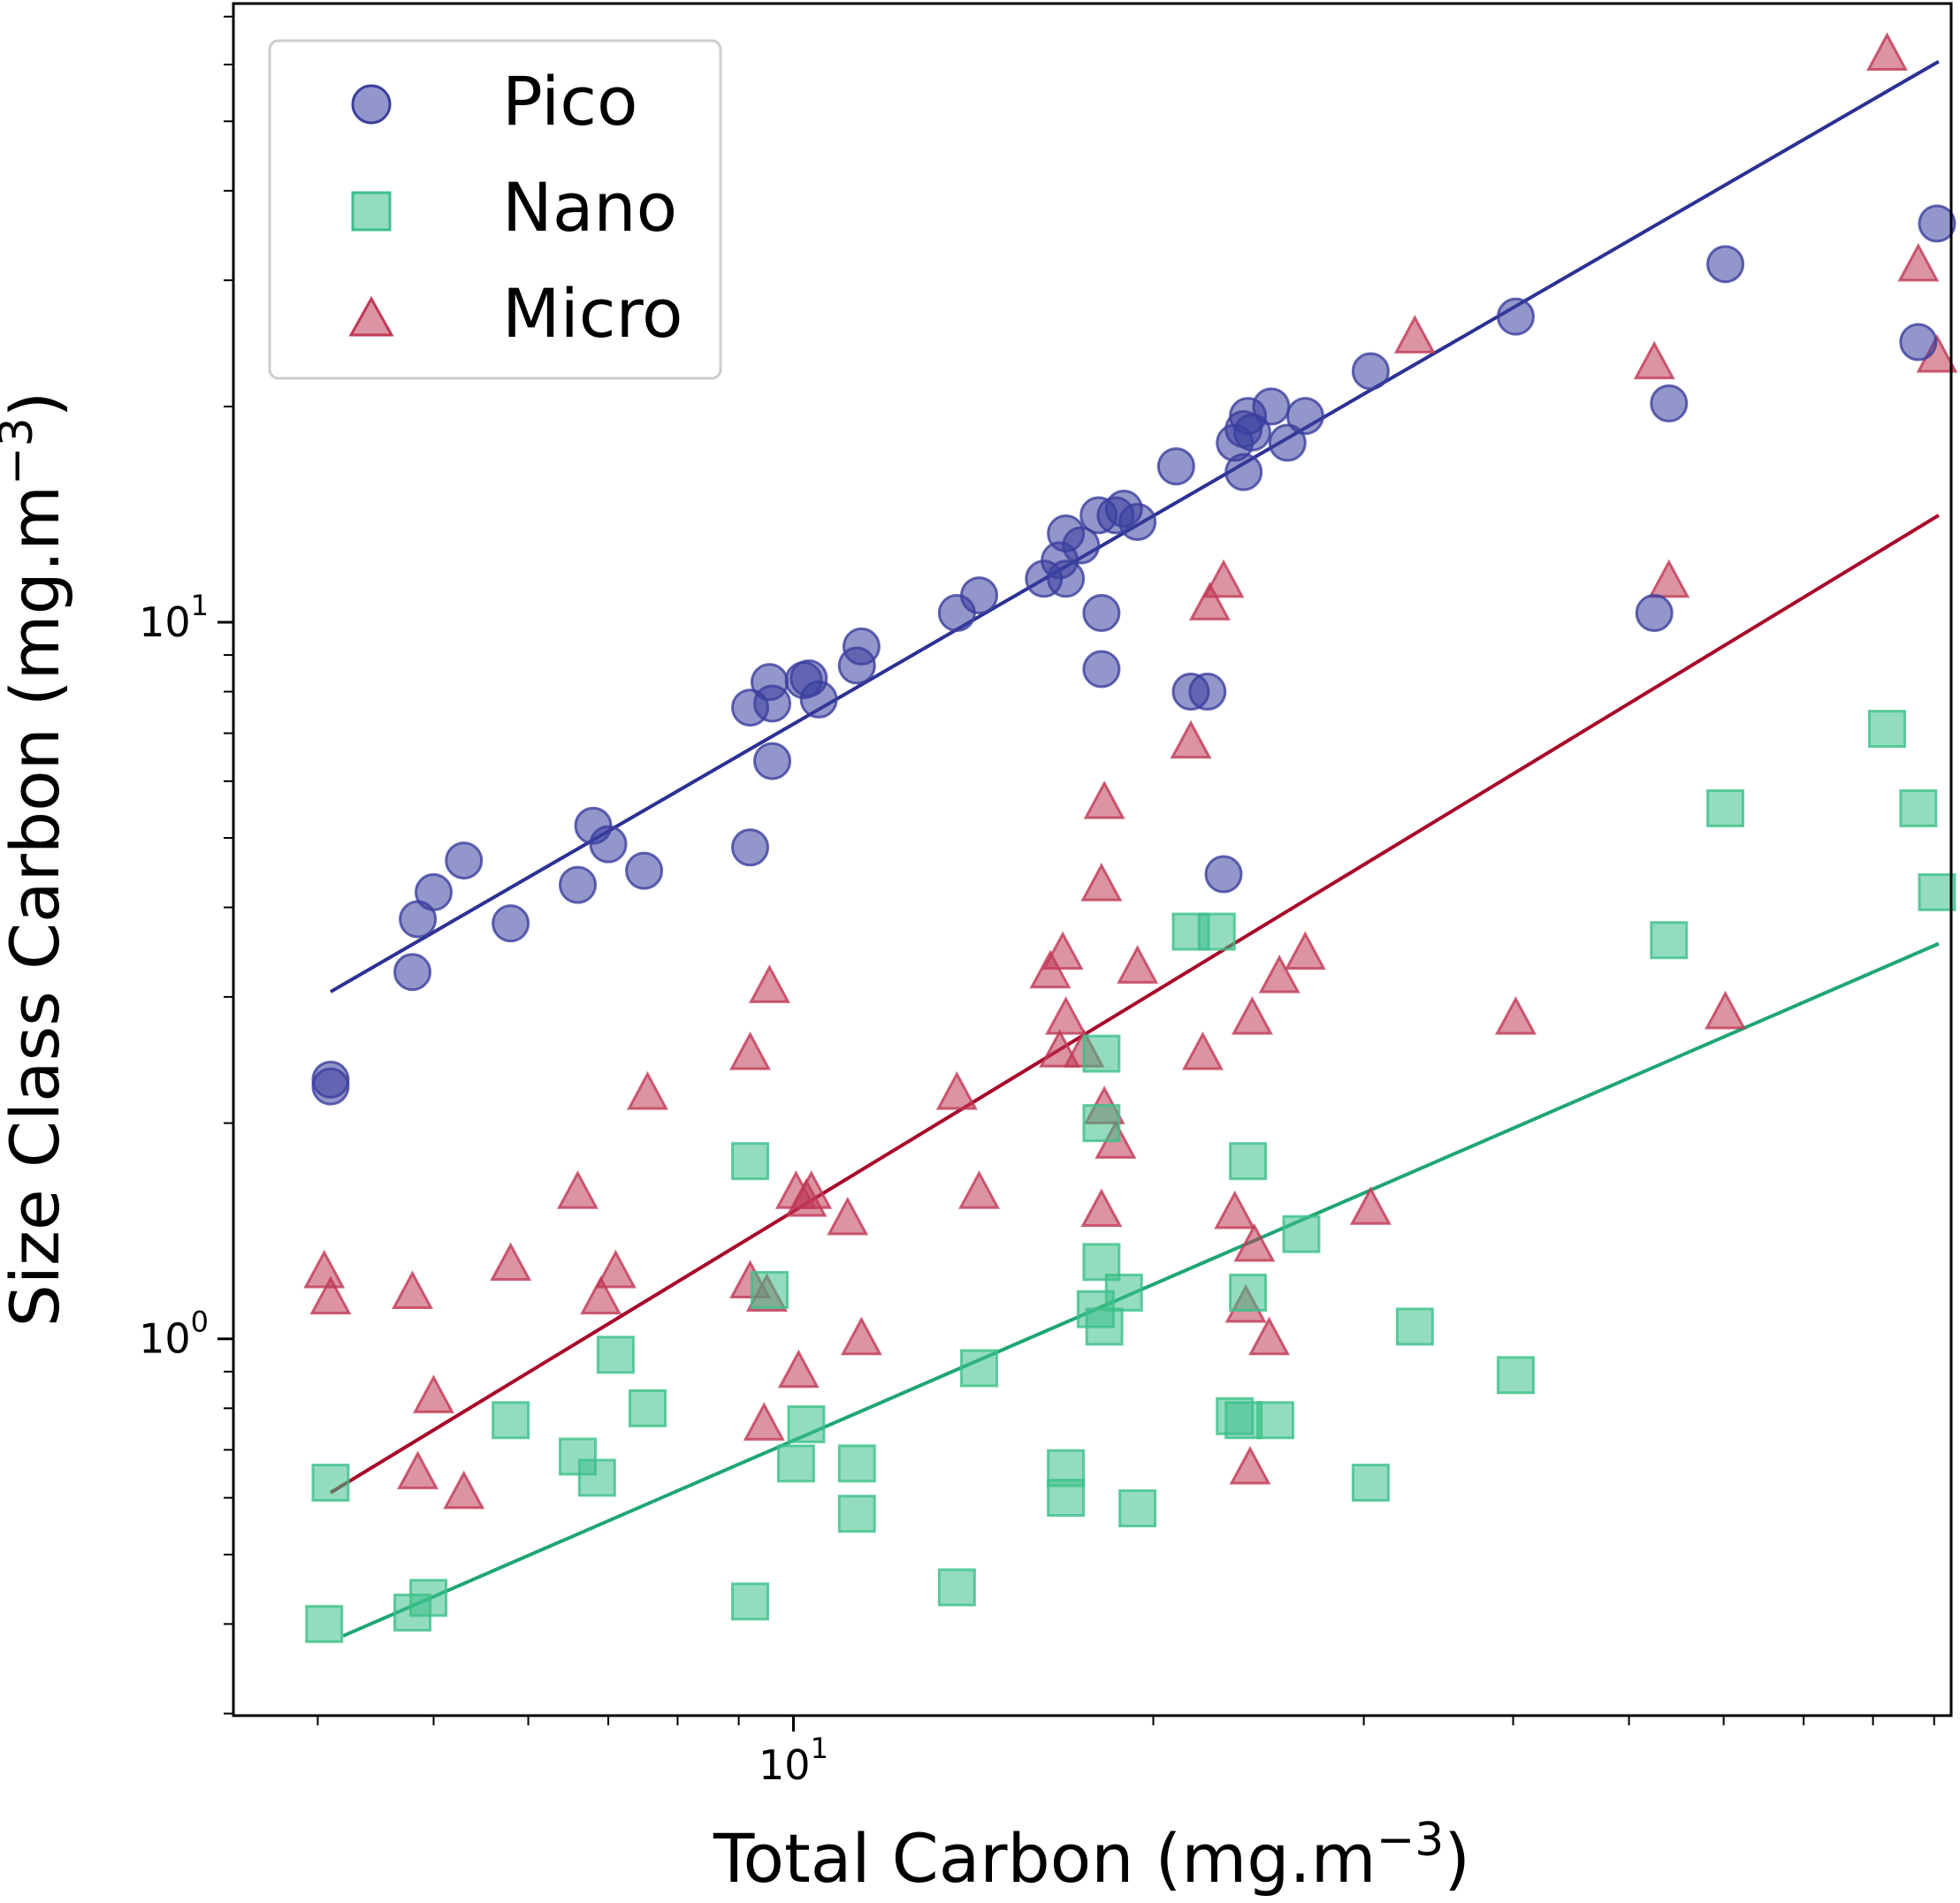  I want to click on legend-box, so click(495, 210).